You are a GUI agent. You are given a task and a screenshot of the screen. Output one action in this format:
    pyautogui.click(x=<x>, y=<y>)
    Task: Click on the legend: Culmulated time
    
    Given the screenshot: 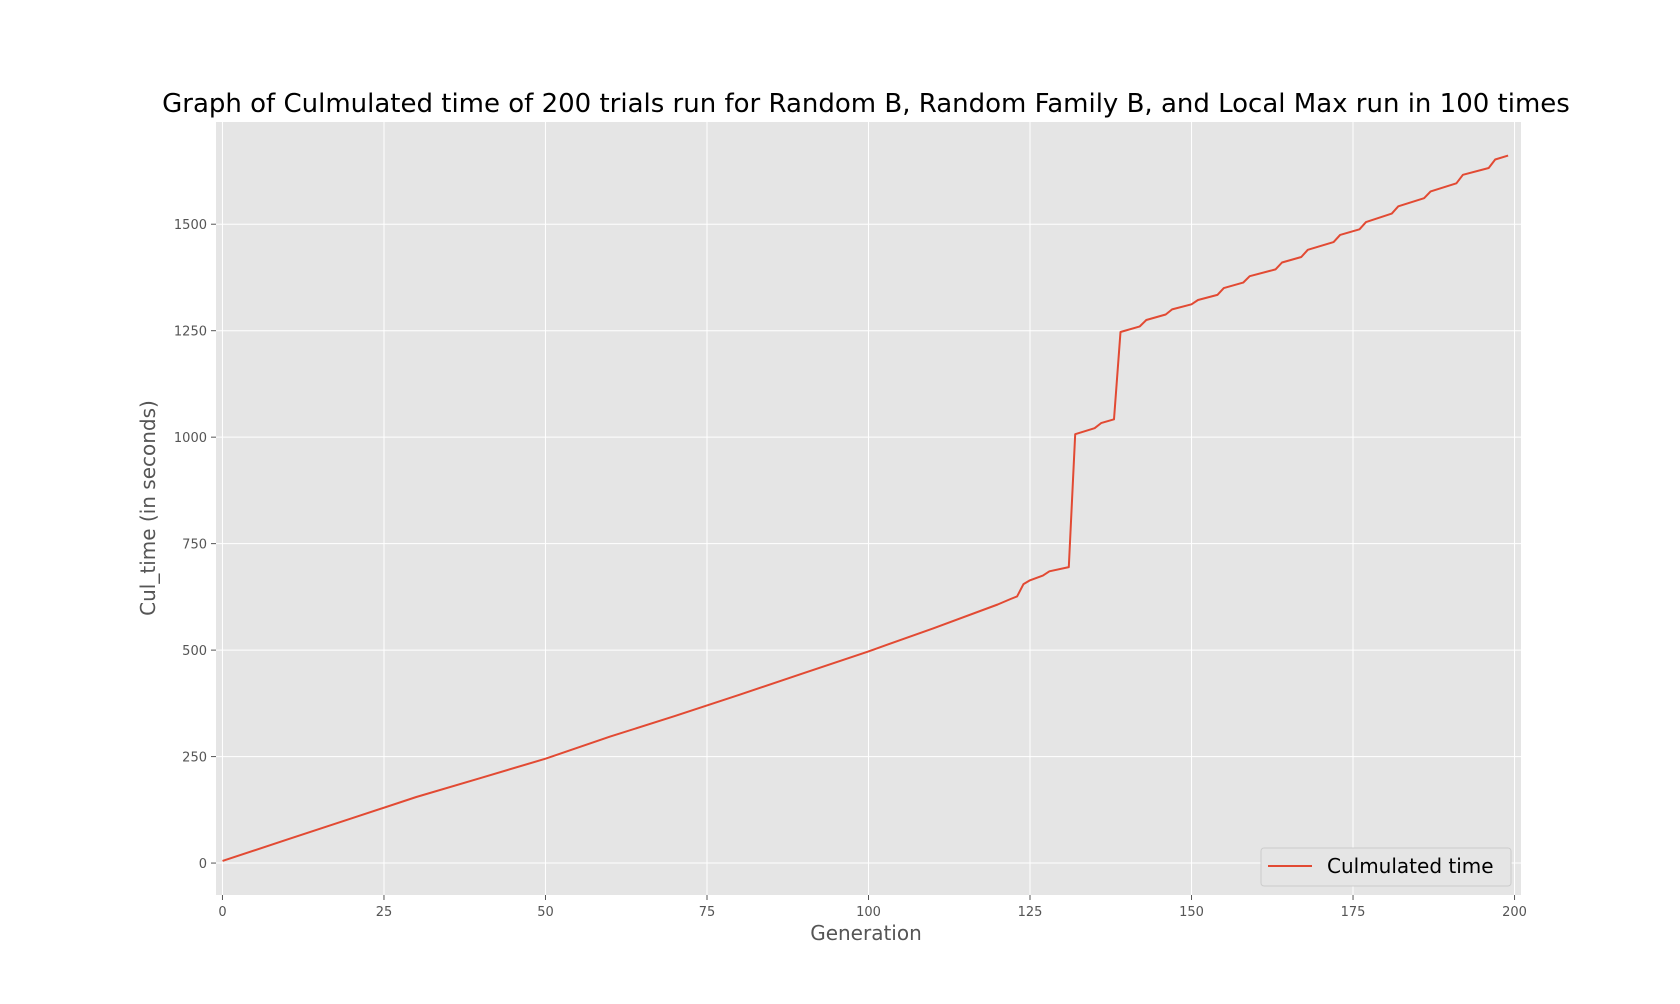 What is the action you would take?
    pyautogui.click(x=1386, y=867)
    